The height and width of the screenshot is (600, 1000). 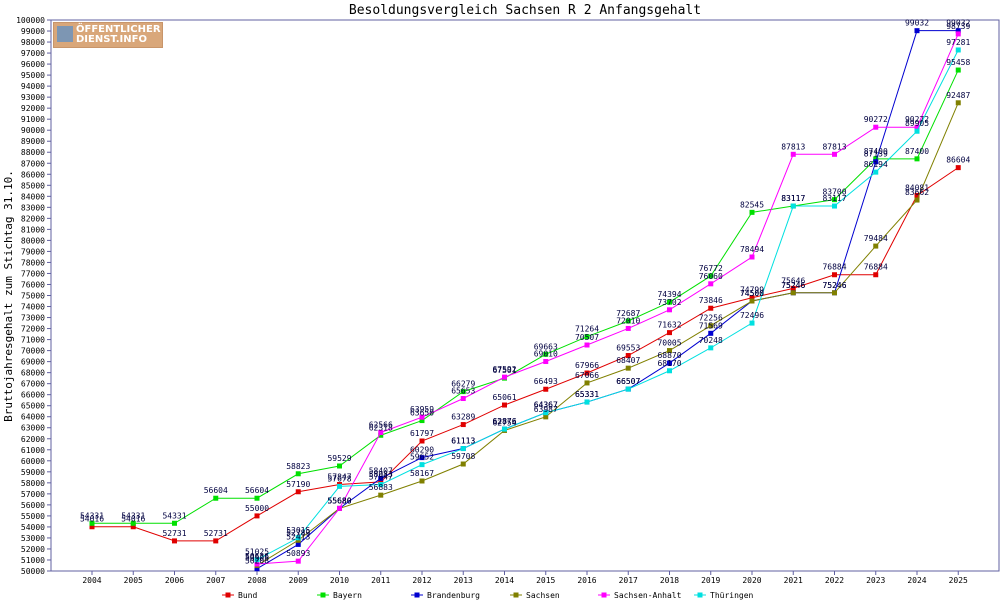 I want to click on x-tick-label: 2016, so click(x=586, y=580).